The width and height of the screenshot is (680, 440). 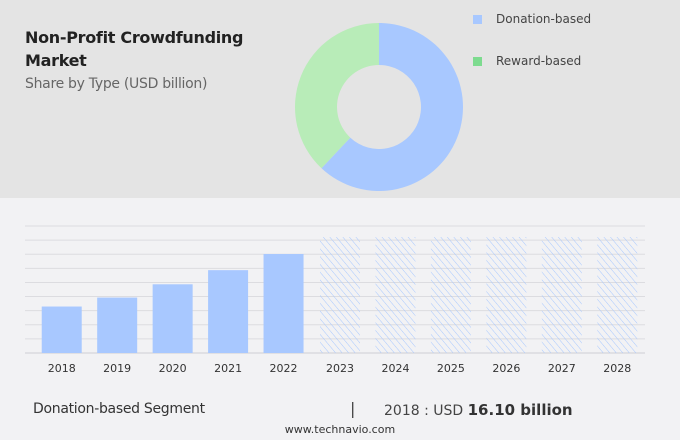 I want to click on x-tick-label: 2018, so click(x=62, y=368).